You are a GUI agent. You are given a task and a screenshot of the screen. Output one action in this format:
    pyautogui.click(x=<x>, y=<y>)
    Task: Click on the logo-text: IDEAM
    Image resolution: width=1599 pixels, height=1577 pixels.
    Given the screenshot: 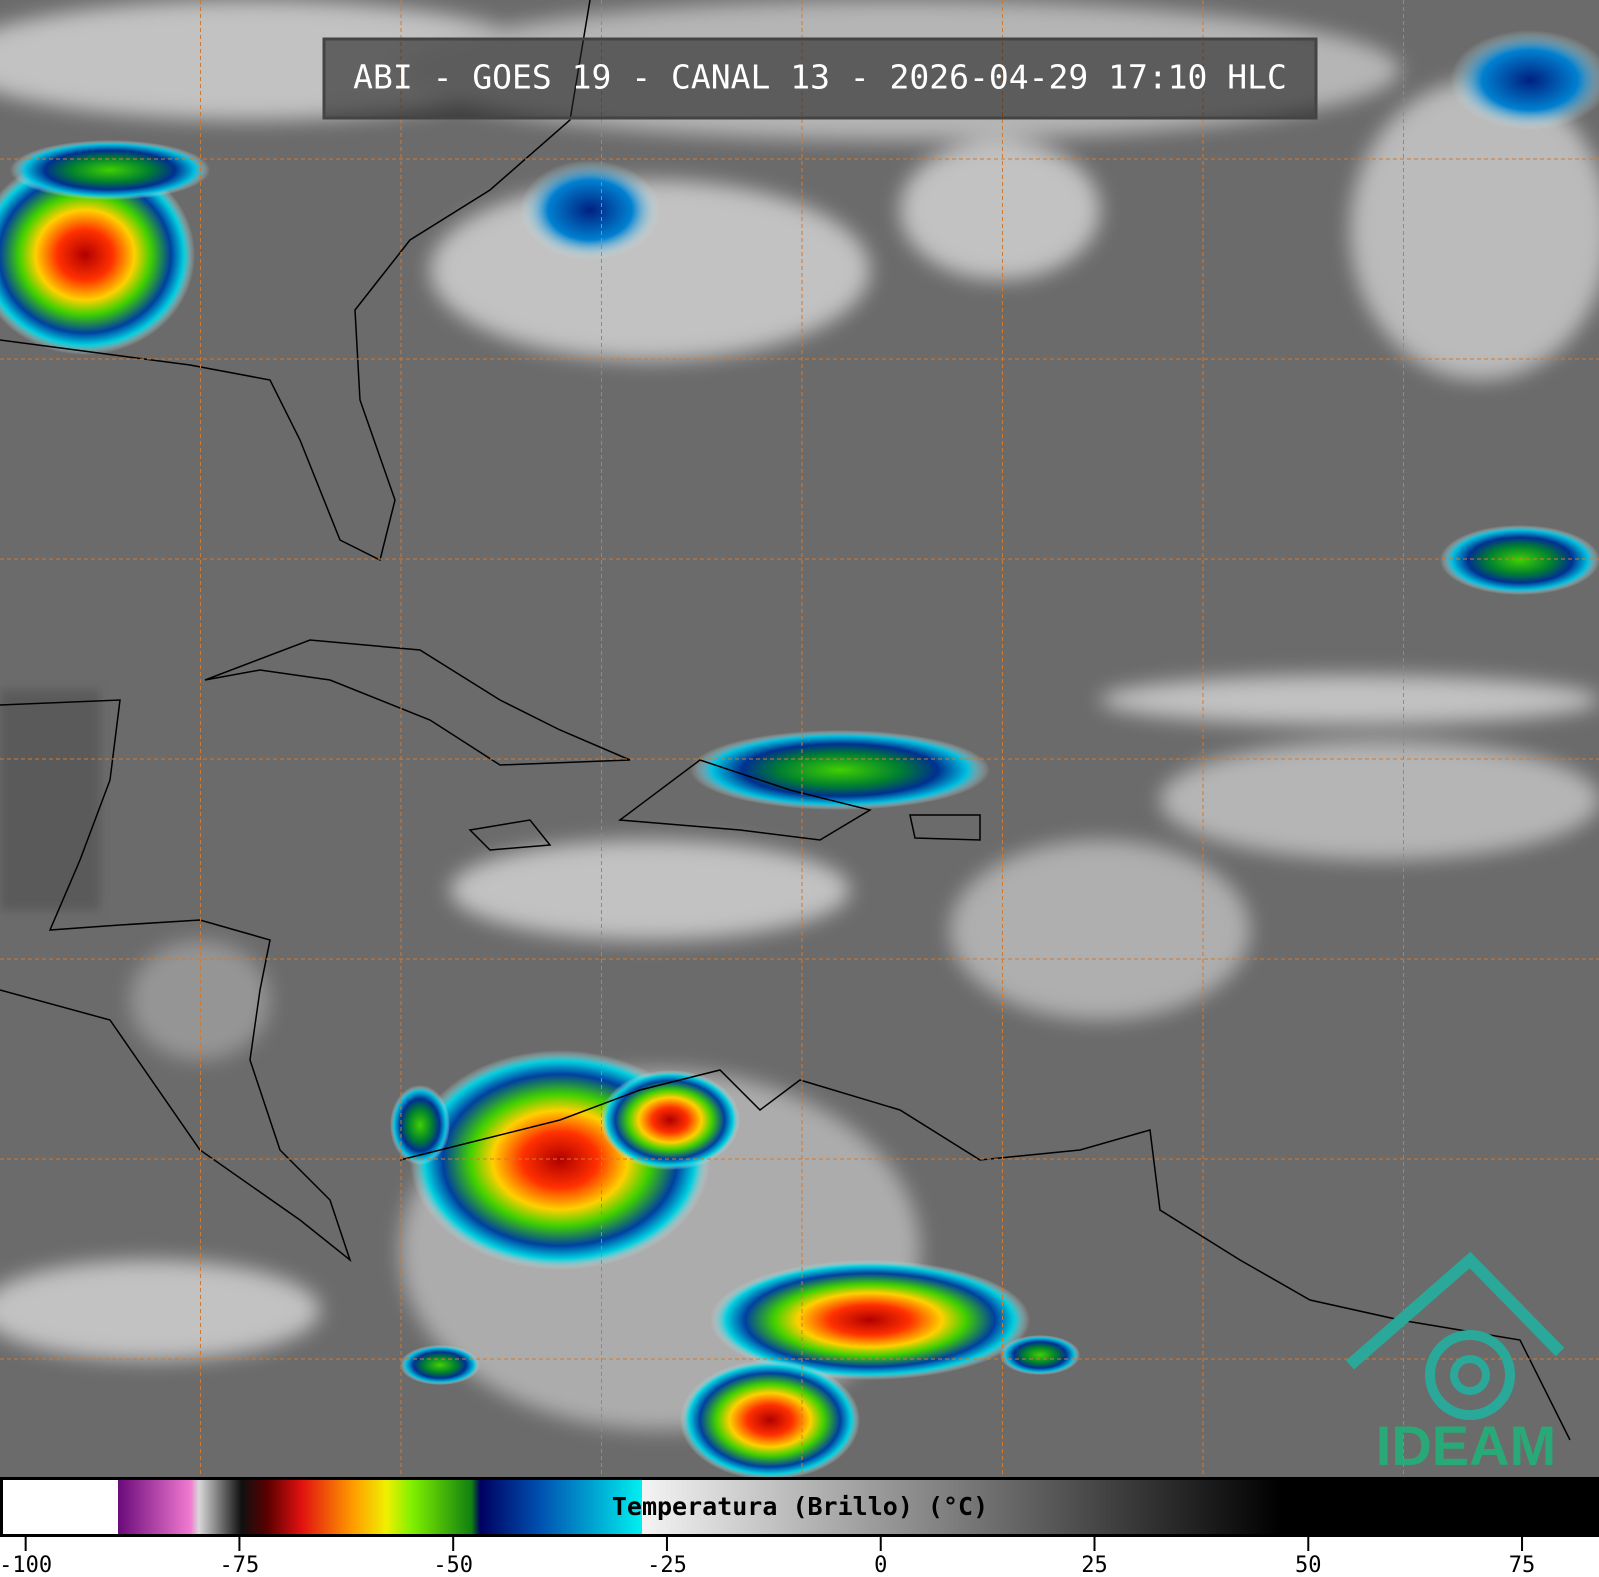 What is the action you would take?
    pyautogui.click(x=1466, y=1445)
    